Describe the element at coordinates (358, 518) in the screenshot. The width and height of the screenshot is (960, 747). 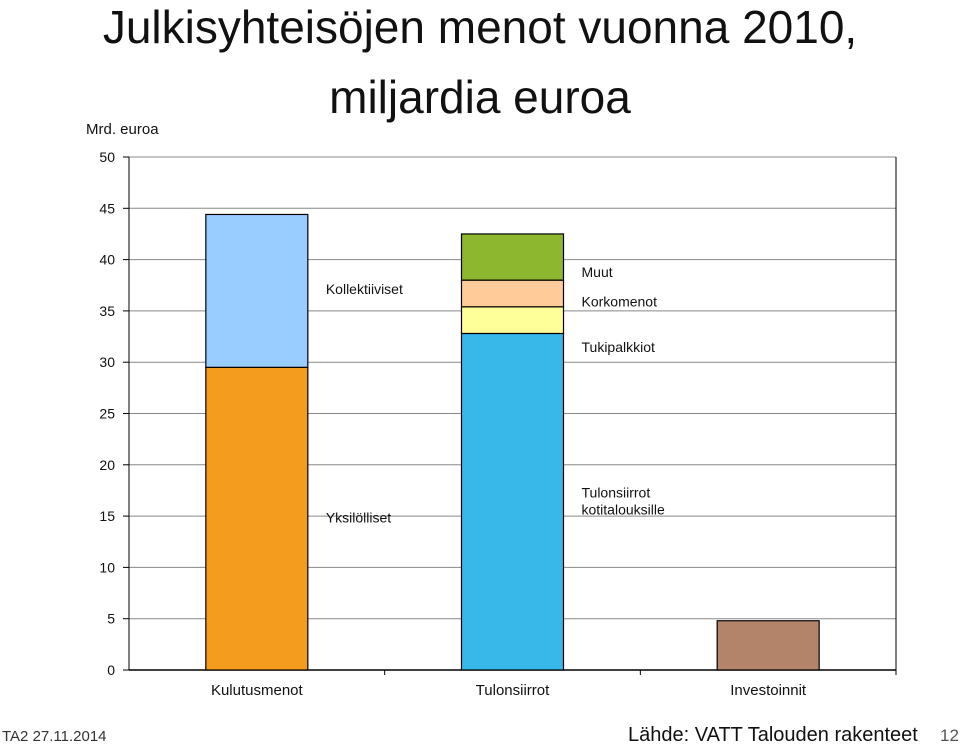
I see `segment-annotation-0: Yksilölliset` at that location.